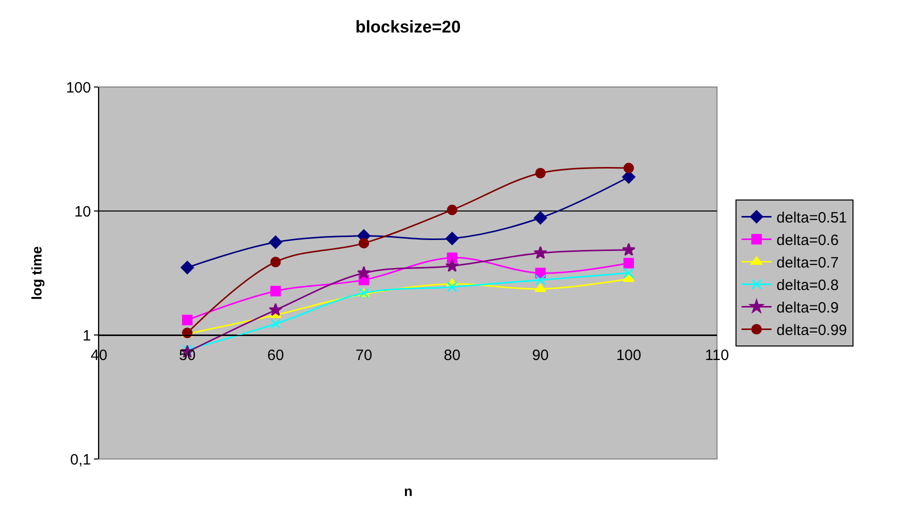 This screenshot has width=897, height=505. What do you see at coordinates (452, 355) in the screenshot?
I see `x-tick-label: 80` at bounding box center [452, 355].